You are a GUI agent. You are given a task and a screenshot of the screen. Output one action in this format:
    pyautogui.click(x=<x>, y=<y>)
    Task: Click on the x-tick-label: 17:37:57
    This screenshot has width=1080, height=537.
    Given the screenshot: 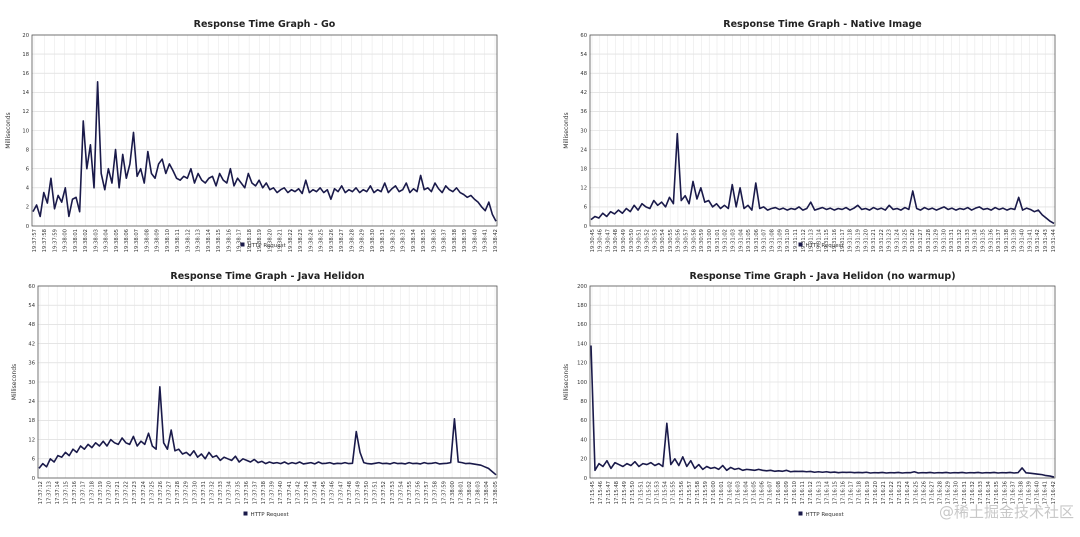 What is the action you would take?
    pyautogui.click(x=427, y=492)
    